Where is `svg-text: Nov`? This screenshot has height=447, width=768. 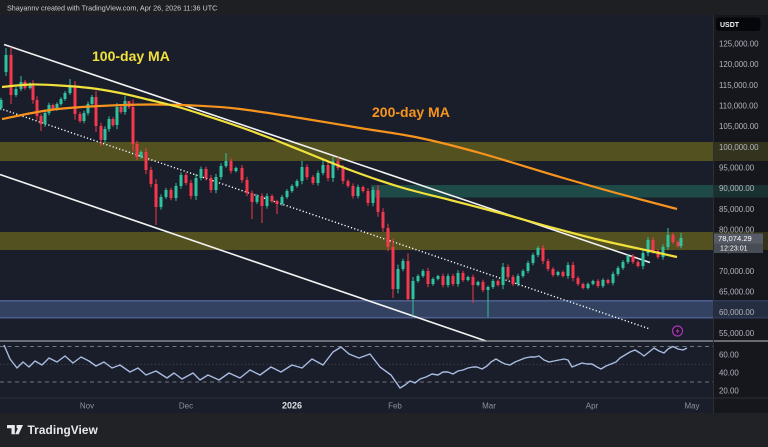 svg-text: Nov is located at coordinates (87, 406).